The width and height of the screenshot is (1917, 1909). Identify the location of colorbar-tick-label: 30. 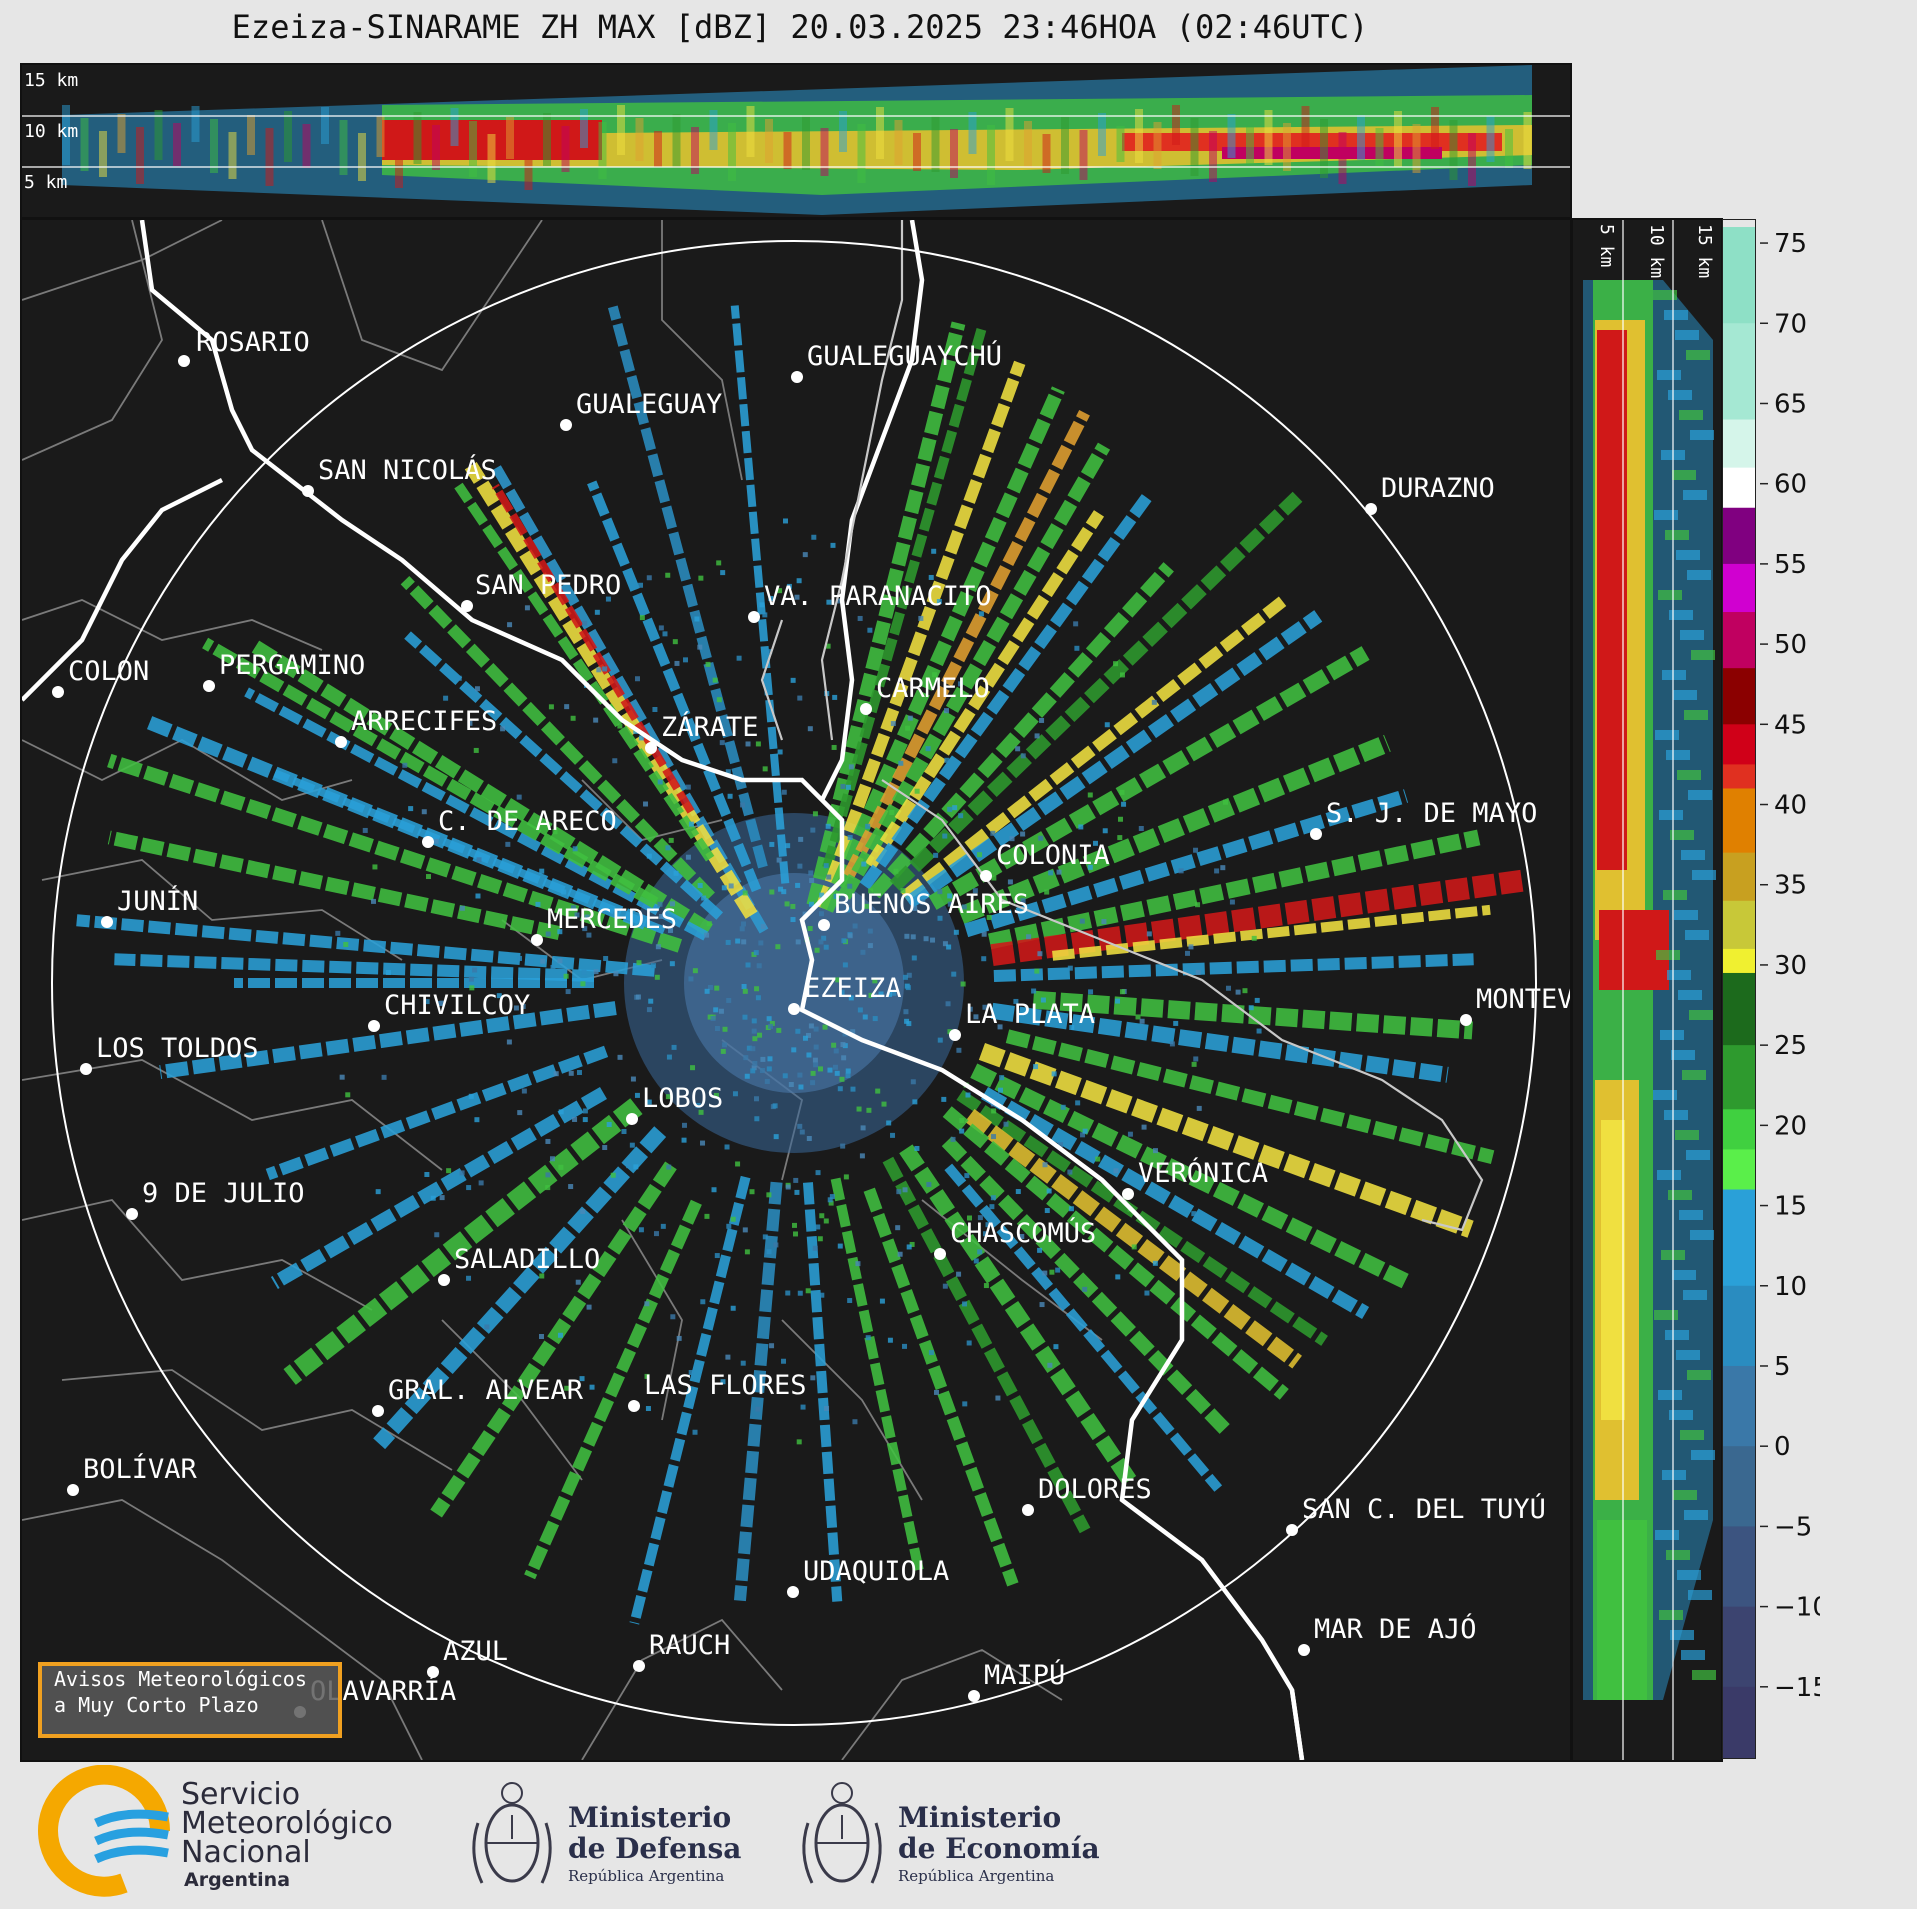
(1790, 966).